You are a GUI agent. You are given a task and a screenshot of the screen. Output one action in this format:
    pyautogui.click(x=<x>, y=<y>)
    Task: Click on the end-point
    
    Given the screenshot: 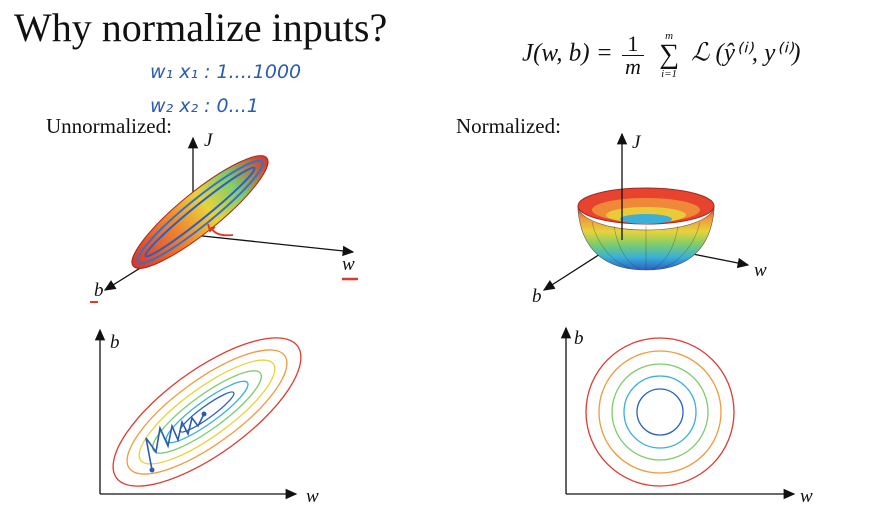 What is the action you would take?
    pyautogui.click(x=204, y=414)
    